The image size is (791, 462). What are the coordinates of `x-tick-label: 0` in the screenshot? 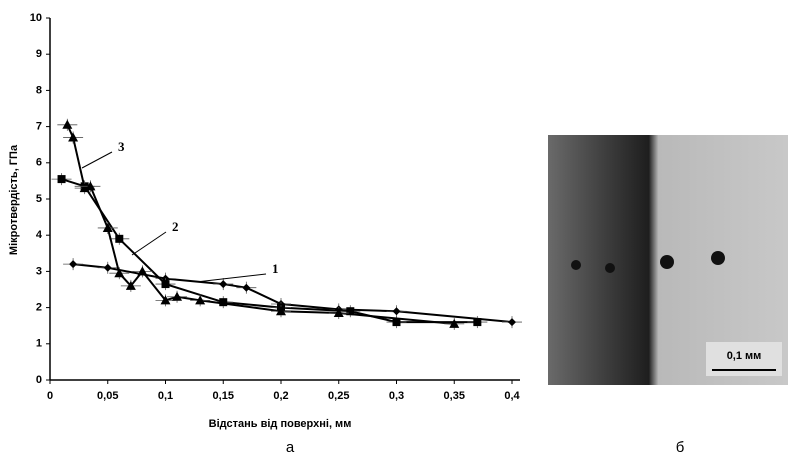 It's located at (50, 396).